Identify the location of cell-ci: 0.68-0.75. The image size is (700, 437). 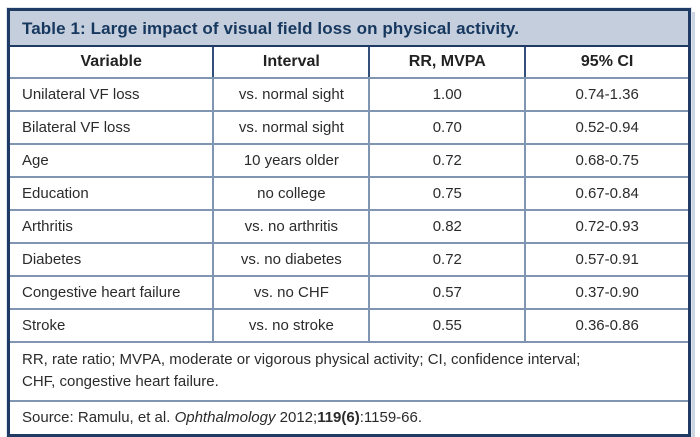
(606, 161).